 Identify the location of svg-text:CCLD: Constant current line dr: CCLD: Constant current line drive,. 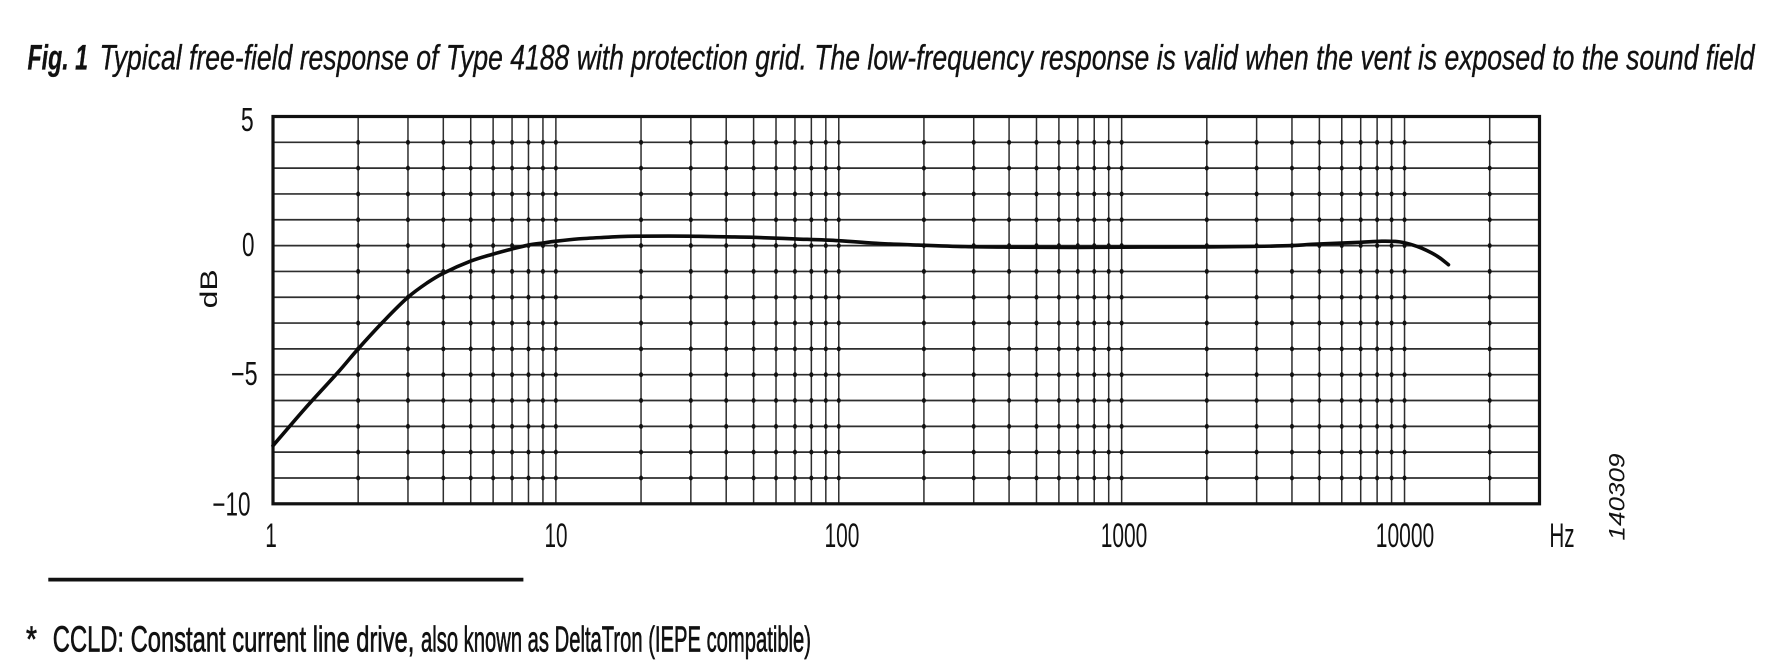
(234, 638).